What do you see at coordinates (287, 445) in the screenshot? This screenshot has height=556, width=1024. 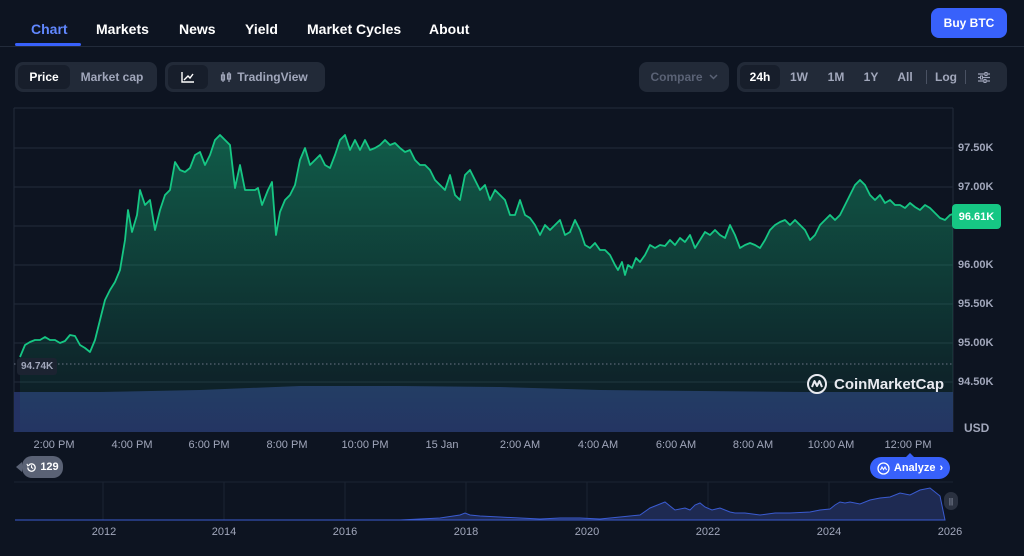 I see `x-tick: 8:00 PM` at bounding box center [287, 445].